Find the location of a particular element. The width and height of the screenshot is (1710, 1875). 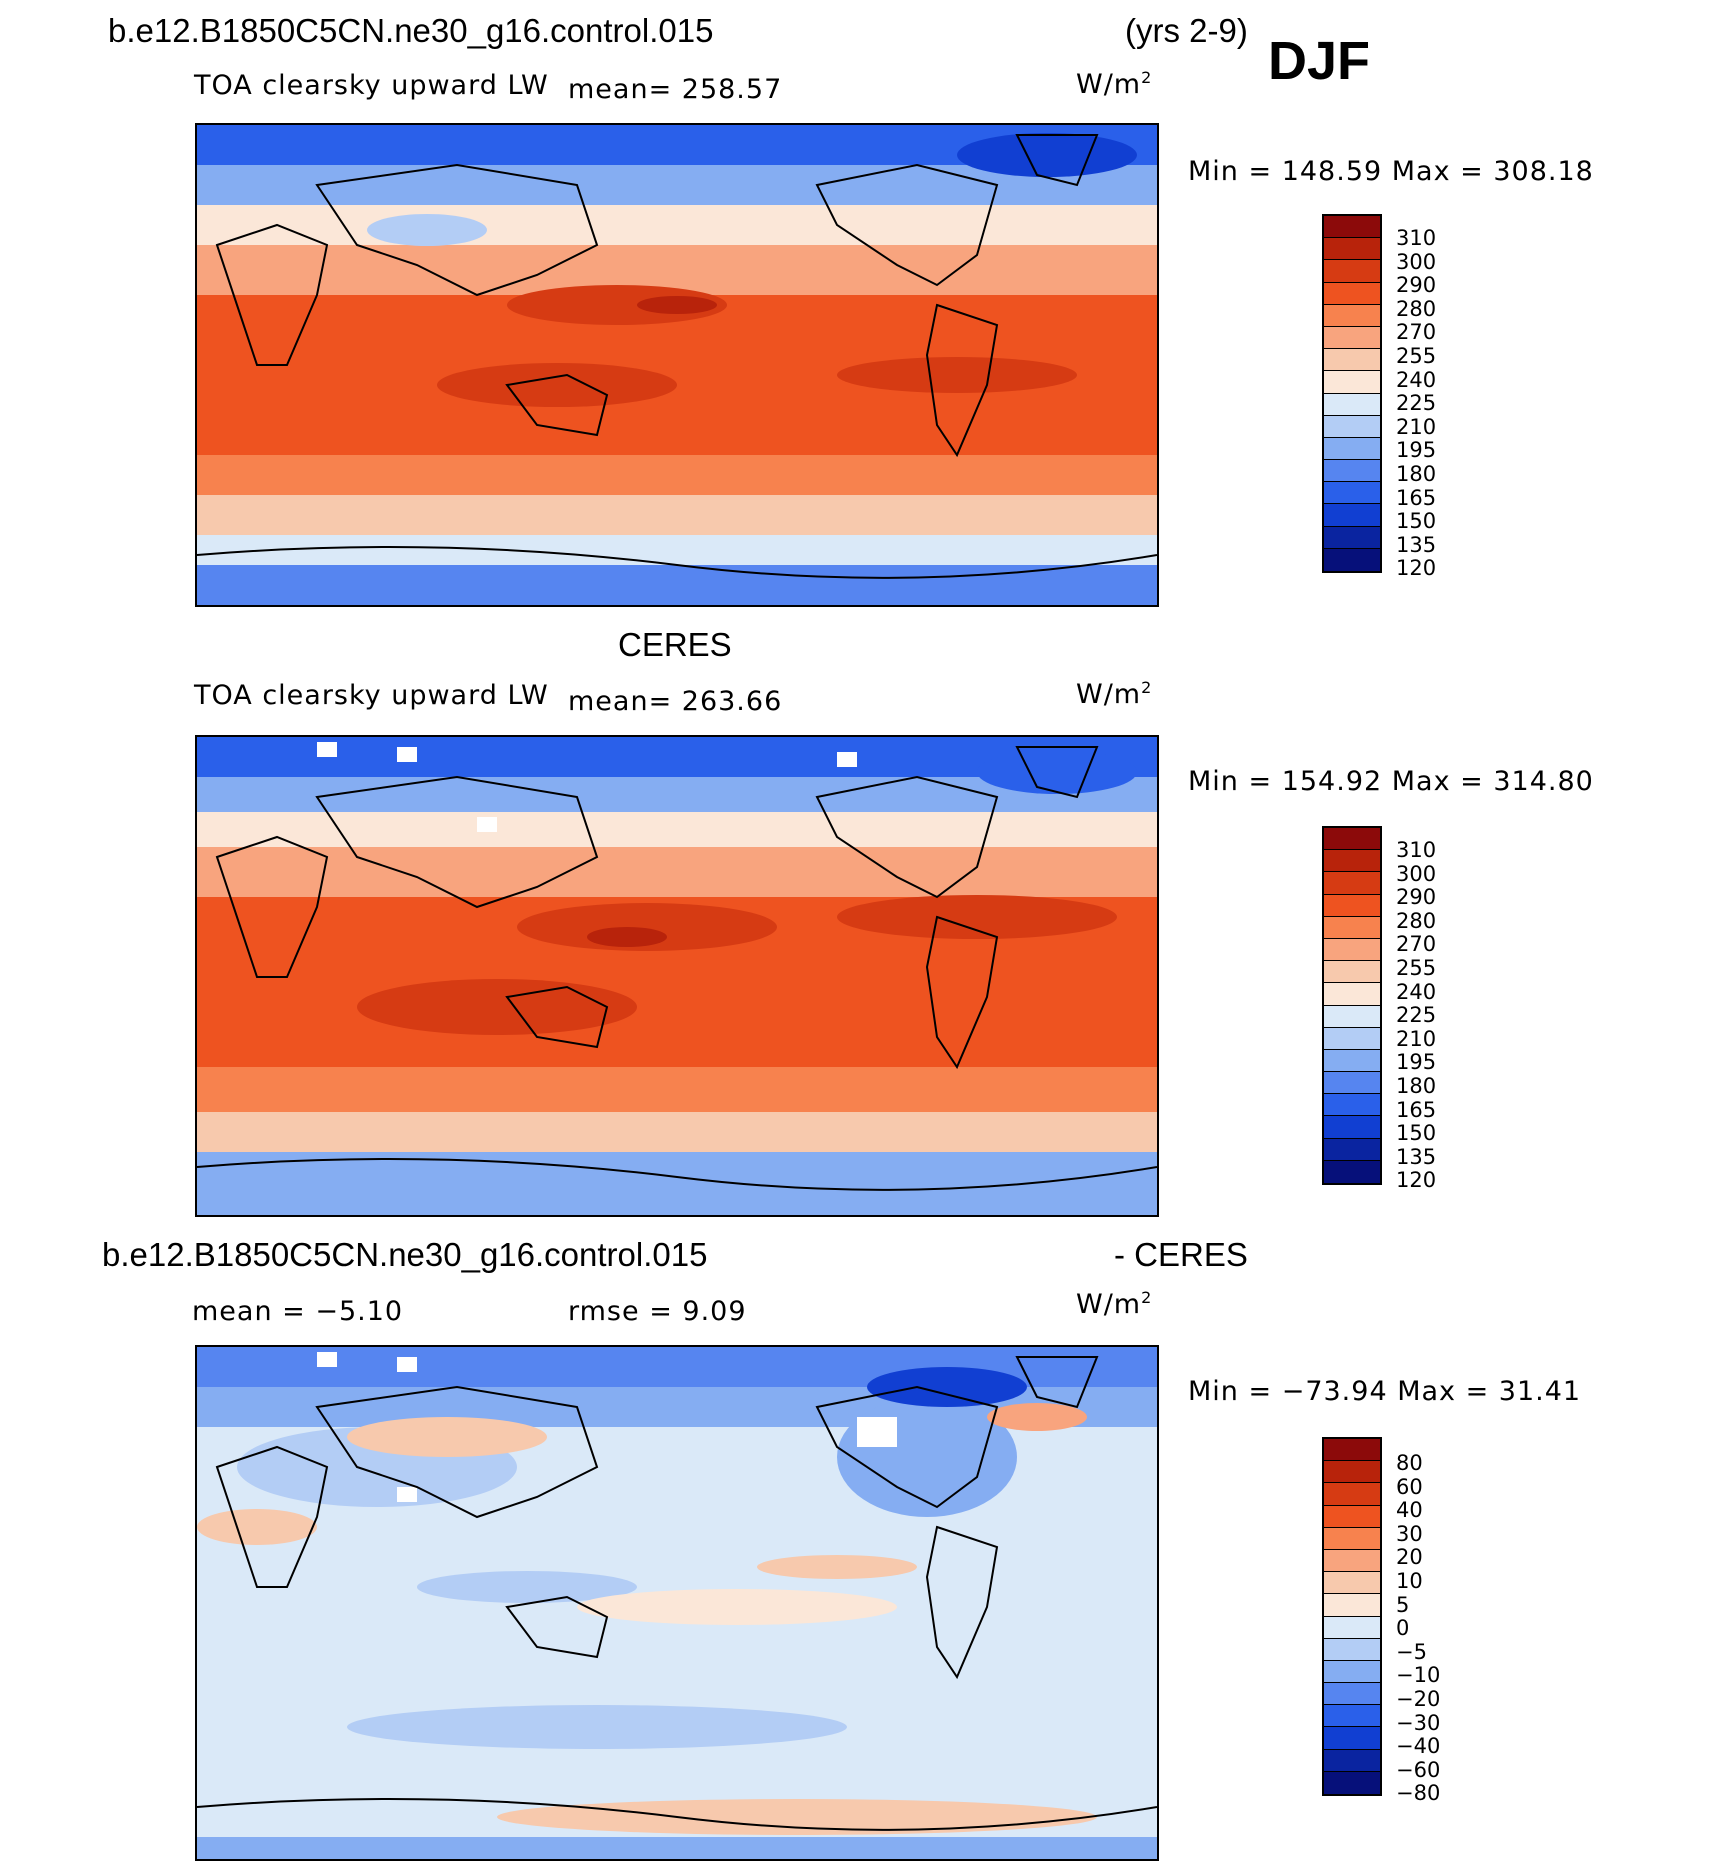

cb2-label: 270 is located at coordinates (1416, 944).